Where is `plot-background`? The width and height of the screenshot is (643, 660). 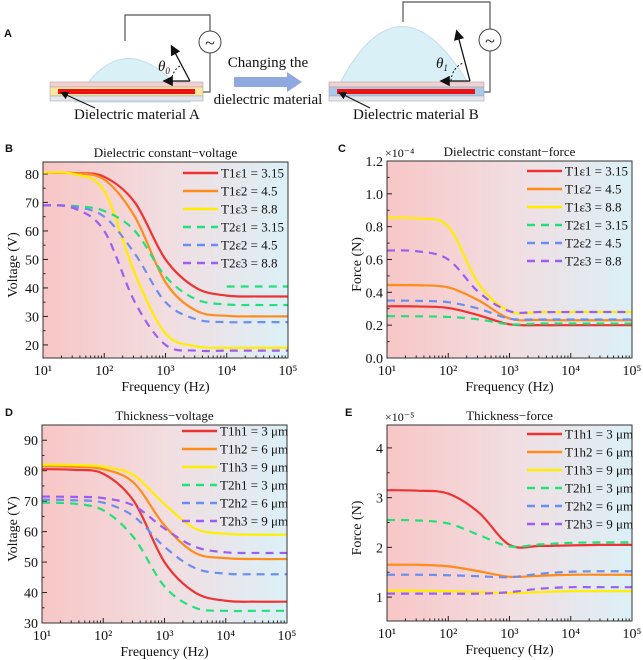
plot-background is located at coordinates (509, 523).